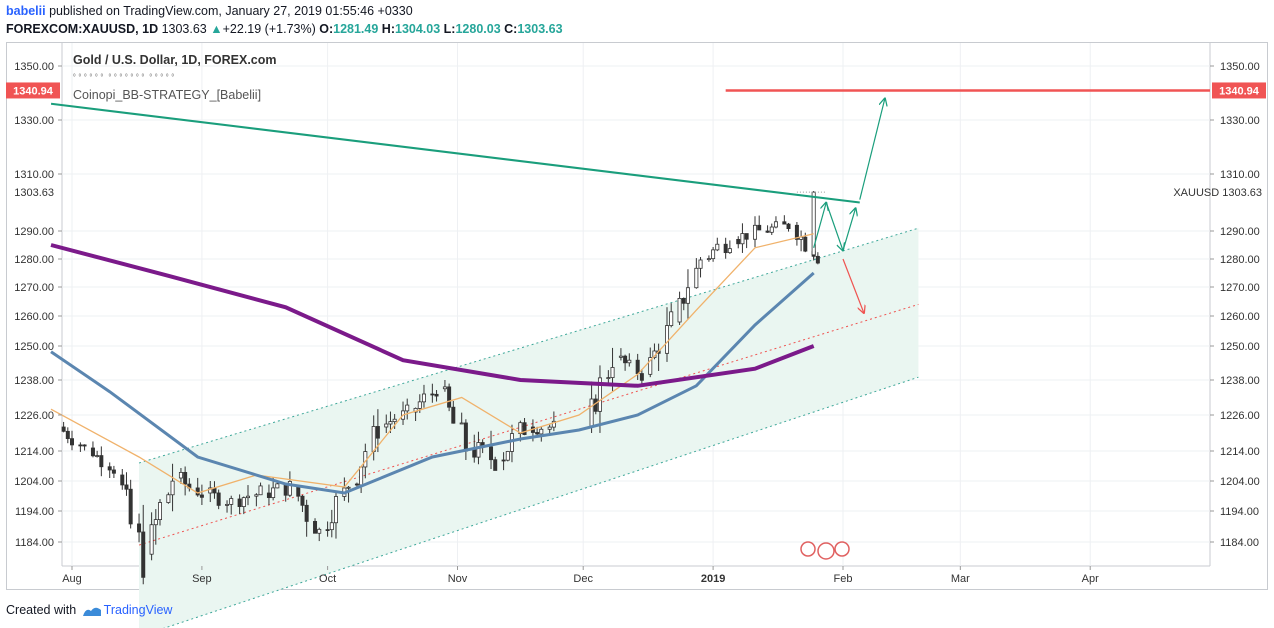 This screenshot has width=1274, height=628. Describe the element at coordinates (960, 579) in the screenshot. I see `x-tick-label: Mar` at that location.